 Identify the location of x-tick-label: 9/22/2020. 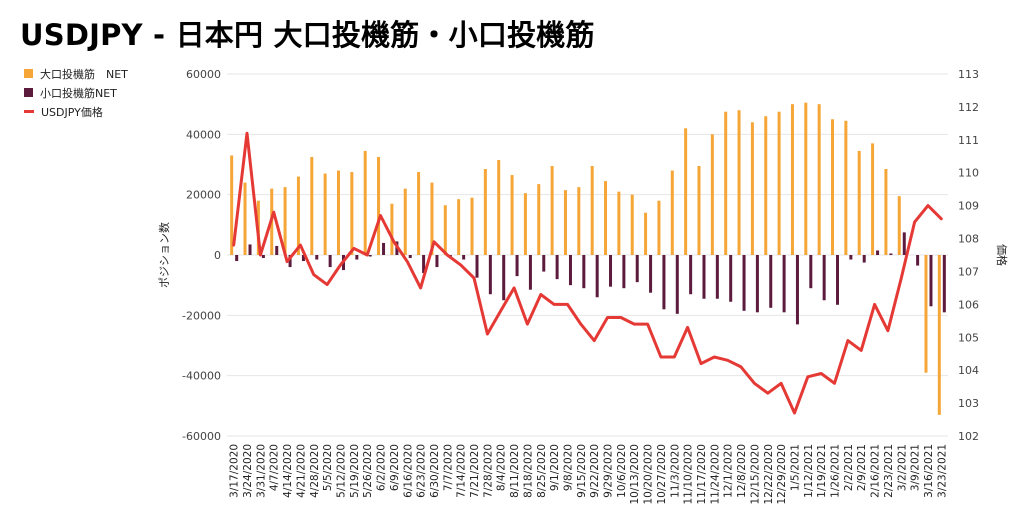
(595, 471).